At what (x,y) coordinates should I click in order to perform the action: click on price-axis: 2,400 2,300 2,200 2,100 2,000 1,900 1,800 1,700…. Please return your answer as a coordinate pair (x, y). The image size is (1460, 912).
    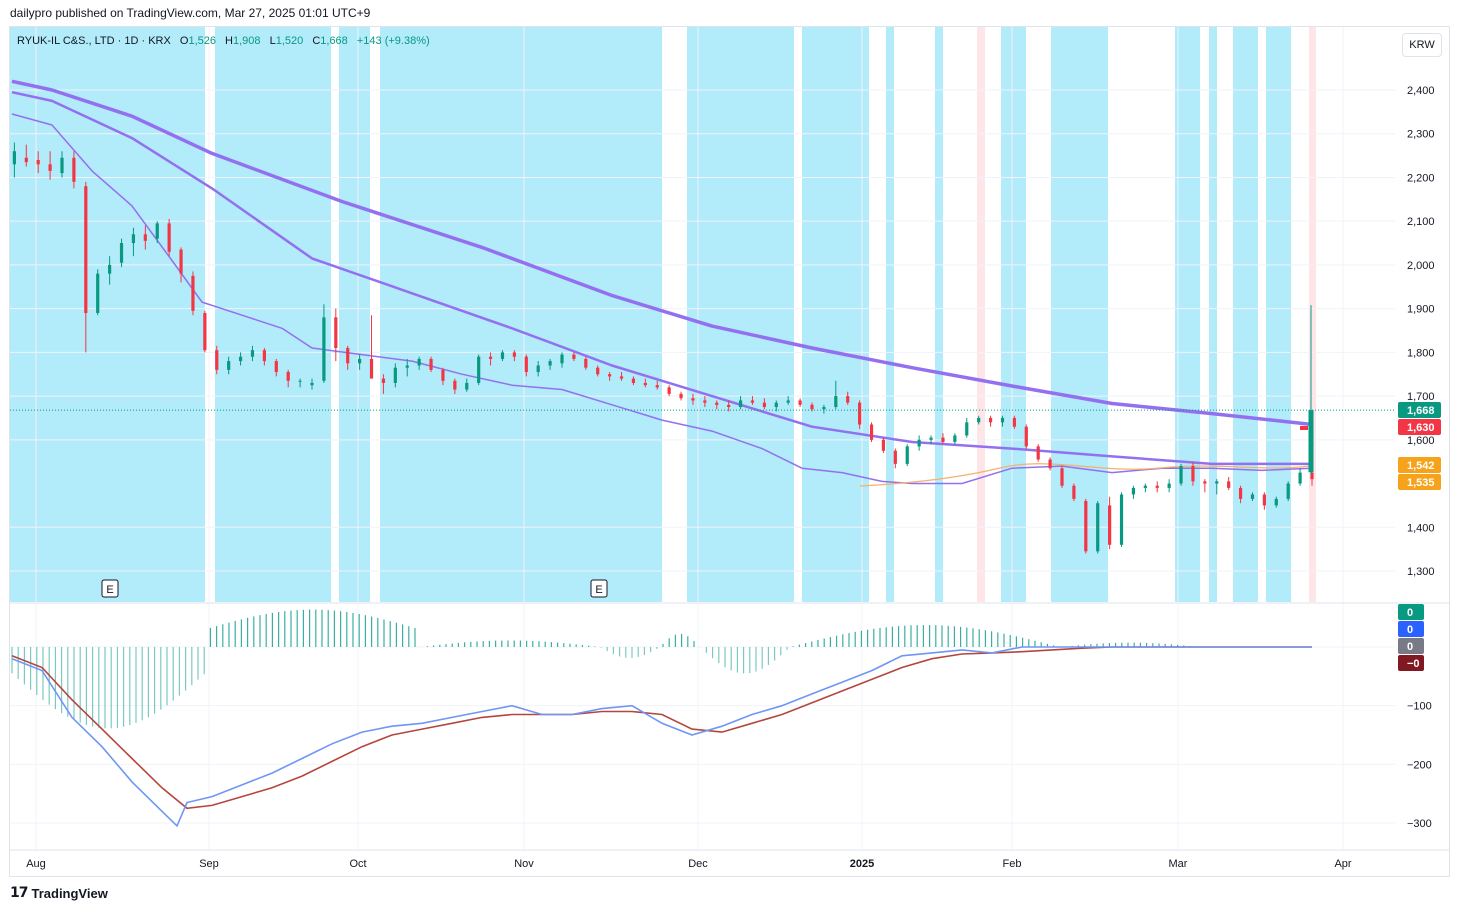
    Looking at the image, I should click on (1421, 457).